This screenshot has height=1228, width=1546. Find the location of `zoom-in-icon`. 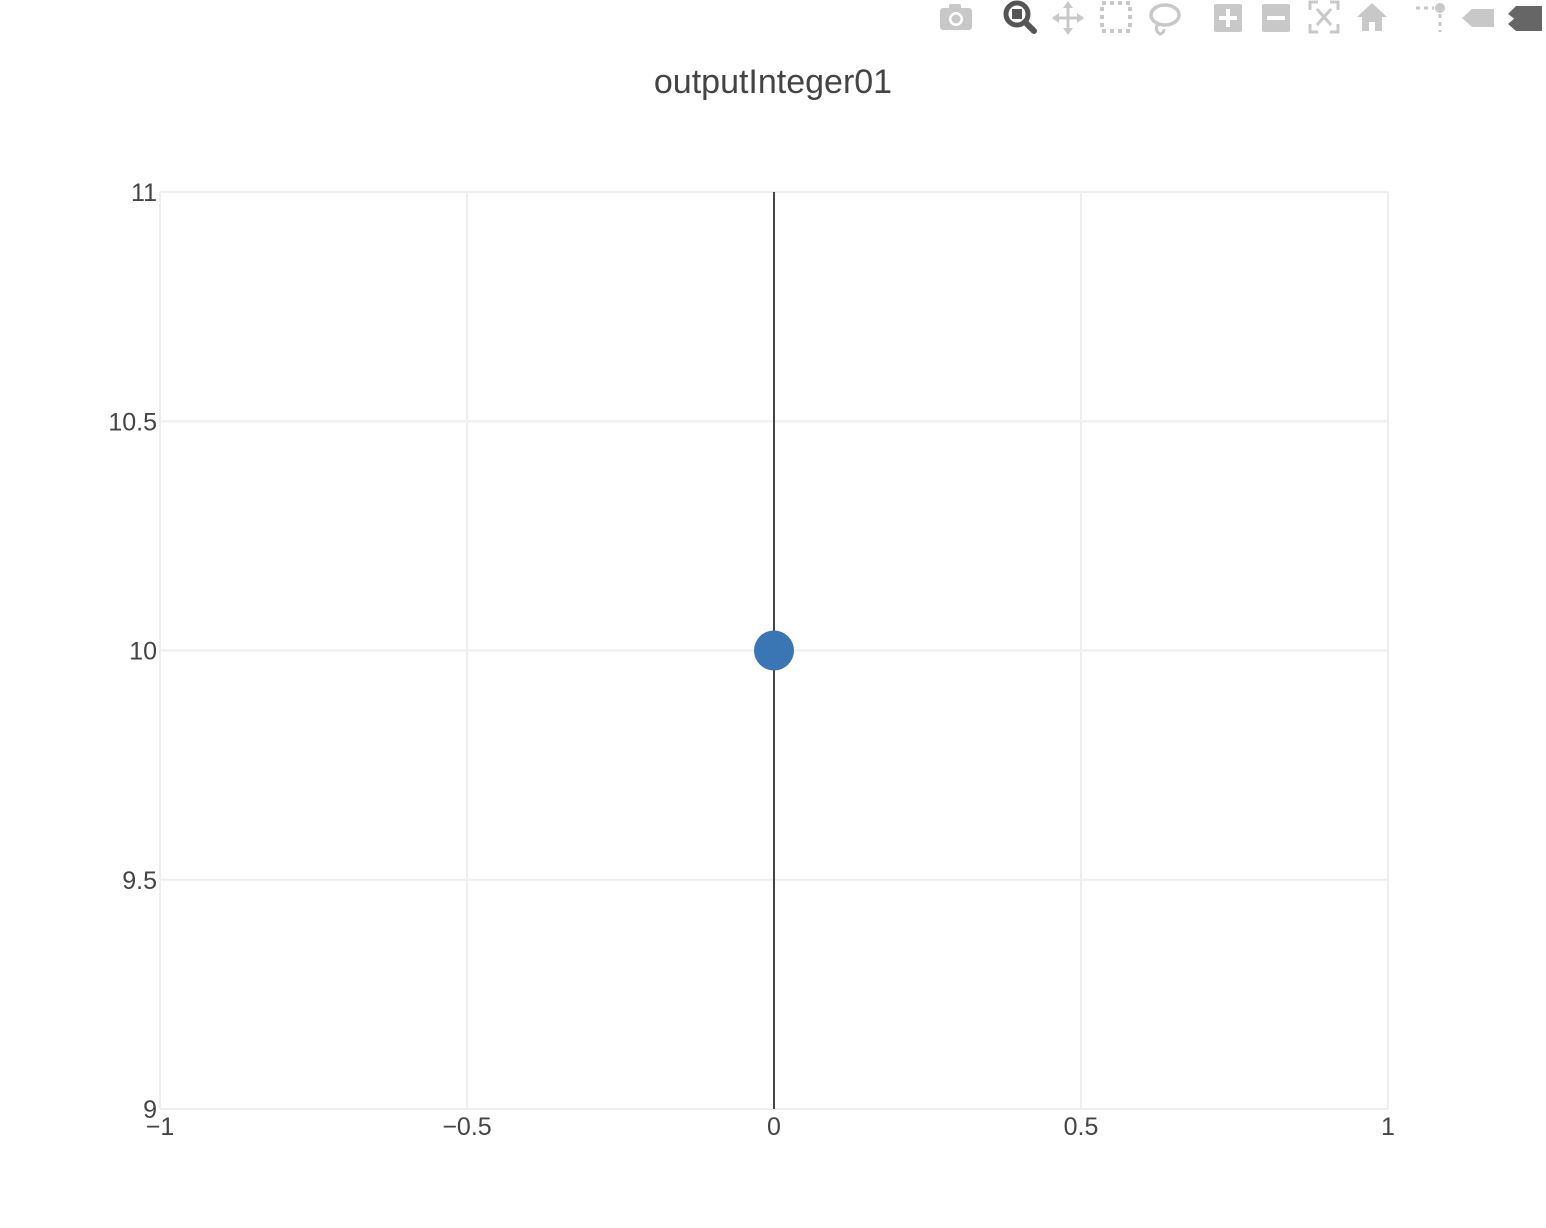

zoom-in-icon is located at coordinates (1228, 18).